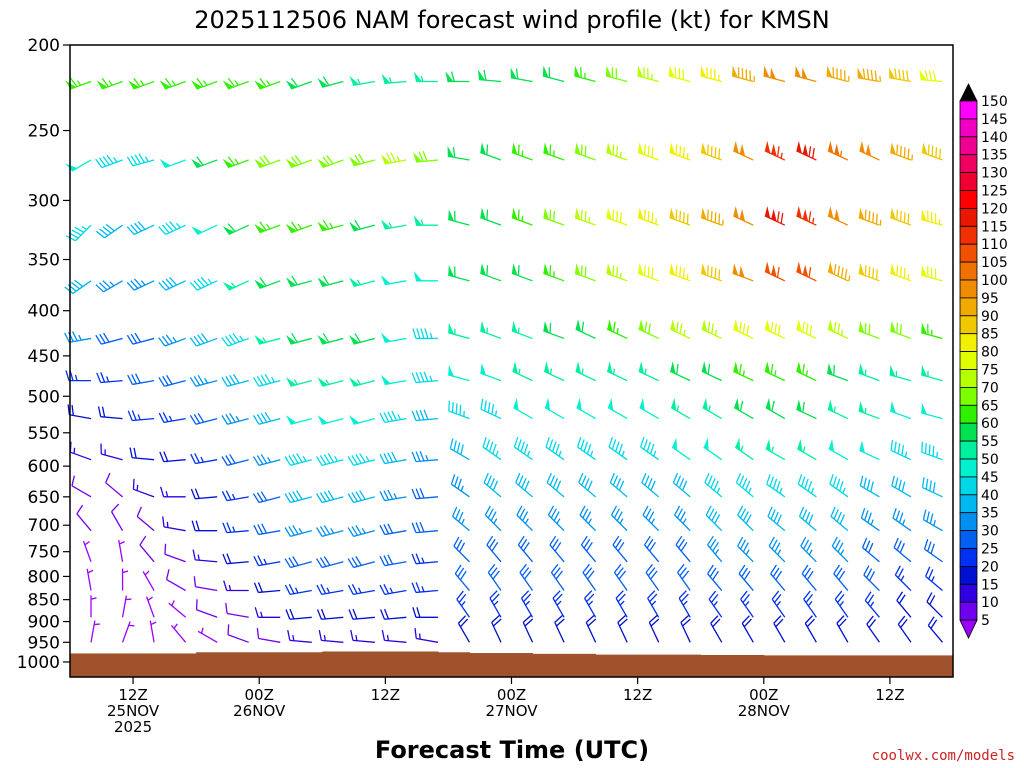 This screenshot has height=768, width=1024. What do you see at coordinates (764, 711) in the screenshot?
I see `x-tick-label: 28NOV` at bounding box center [764, 711].